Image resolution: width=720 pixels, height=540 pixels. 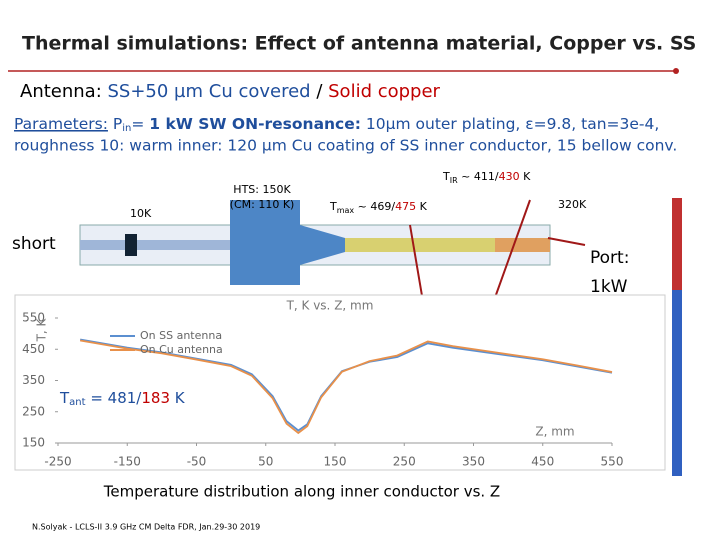 What do you see at coordinates (454, 180) in the screenshot?
I see `t: IR` at bounding box center [454, 180].